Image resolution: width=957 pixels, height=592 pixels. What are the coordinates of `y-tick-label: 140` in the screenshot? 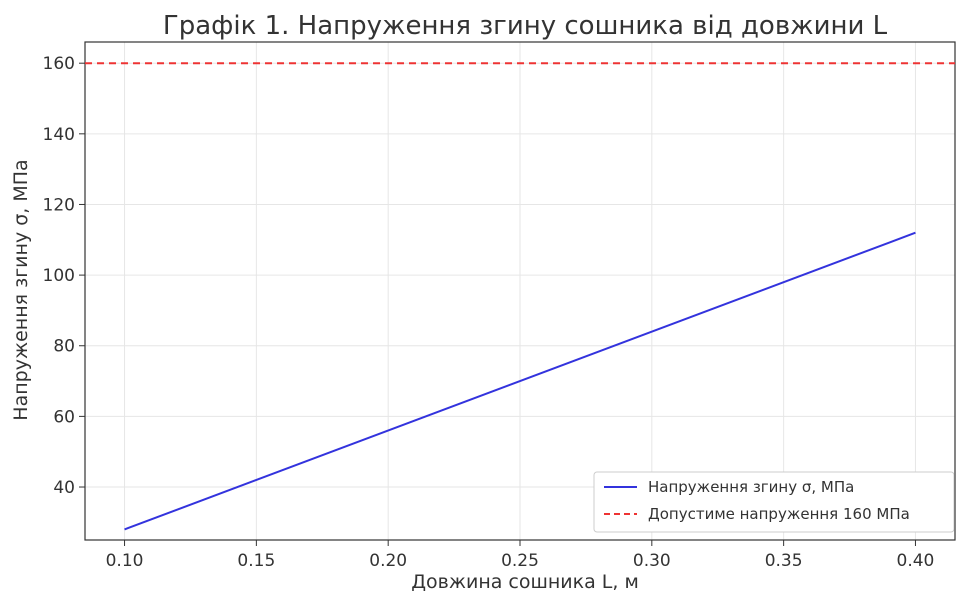 It's located at (59, 135).